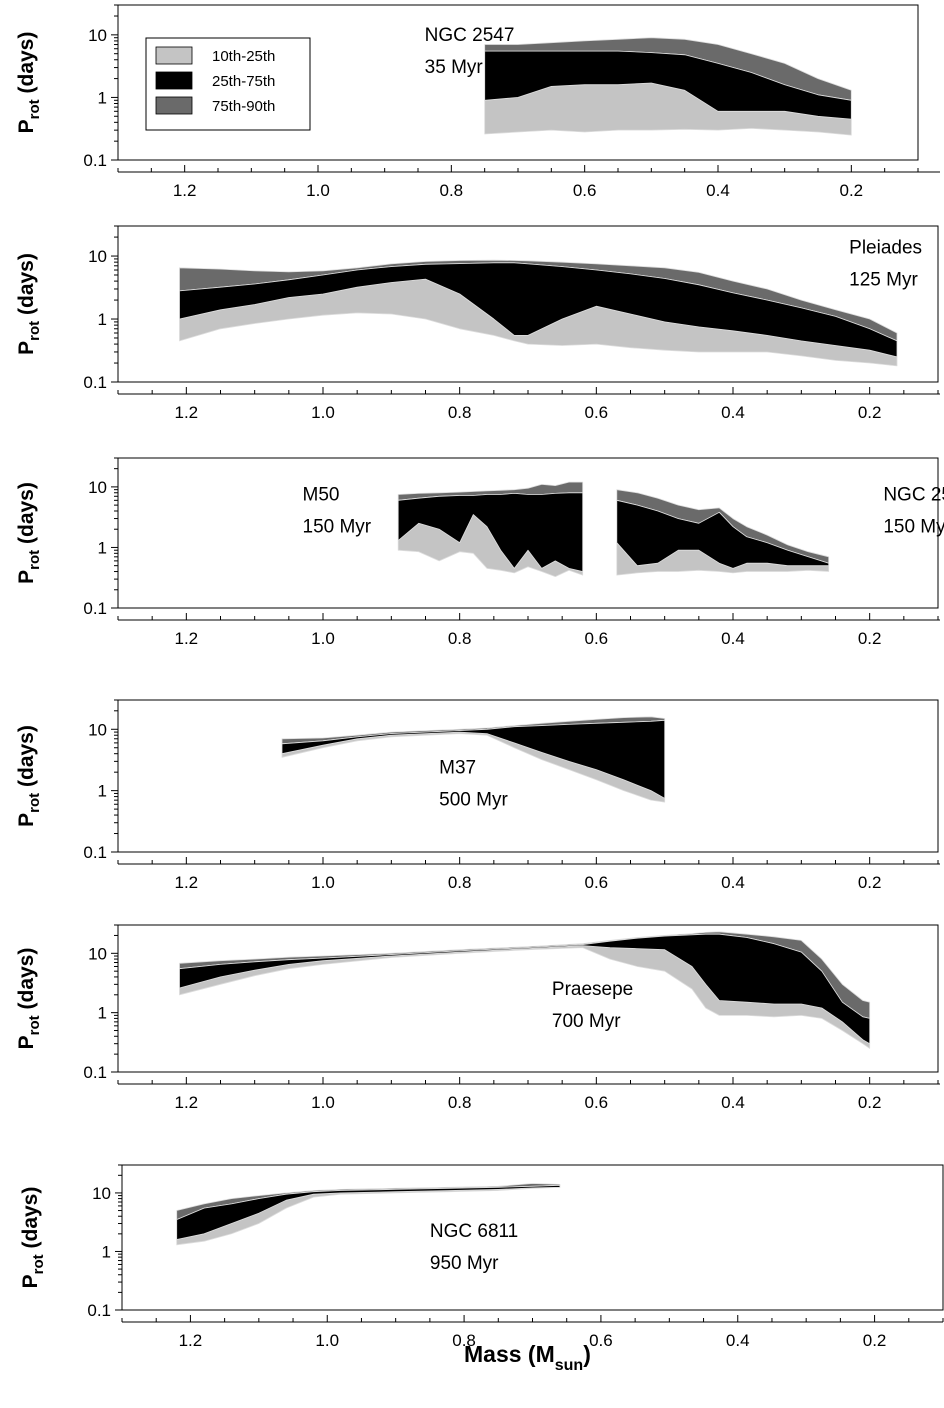  Describe the element at coordinates (592, 989) in the screenshot. I see `cluster-annotation: Praesepe` at that location.